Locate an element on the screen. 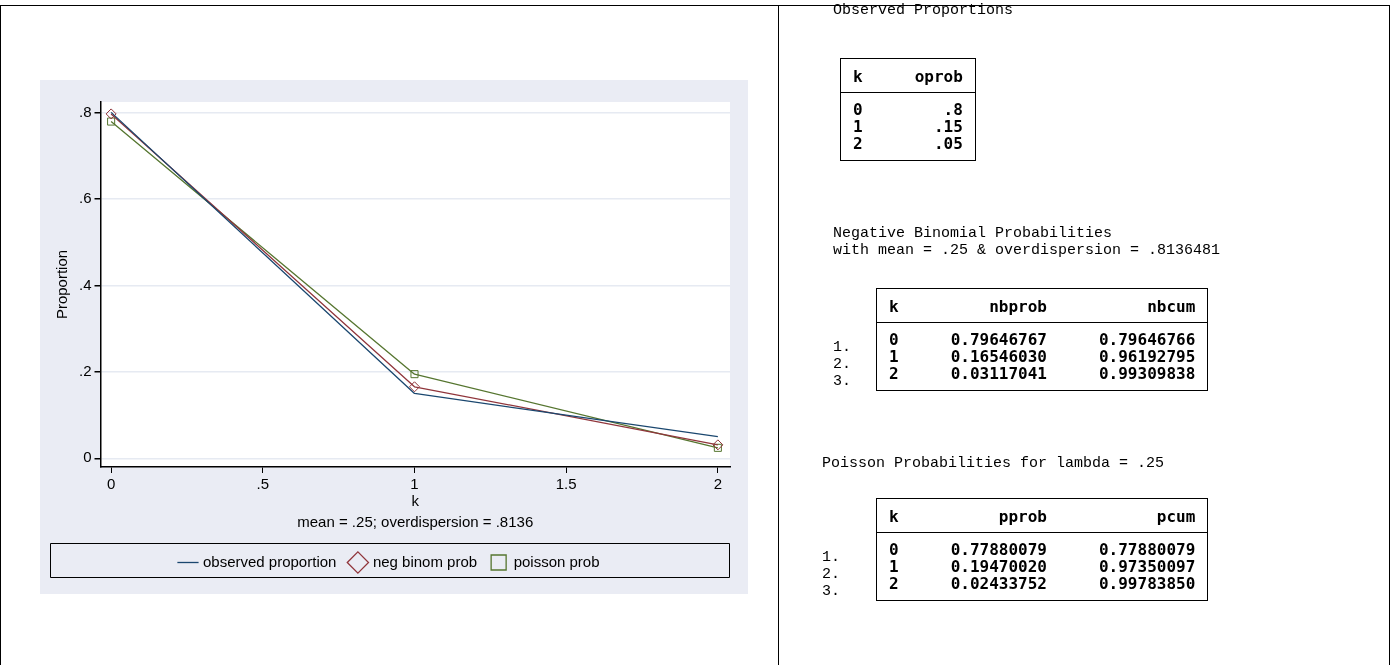 The height and width of the screenshot is (665, 1392). y-tick-label: .8 is located at coordinates (85, 111).